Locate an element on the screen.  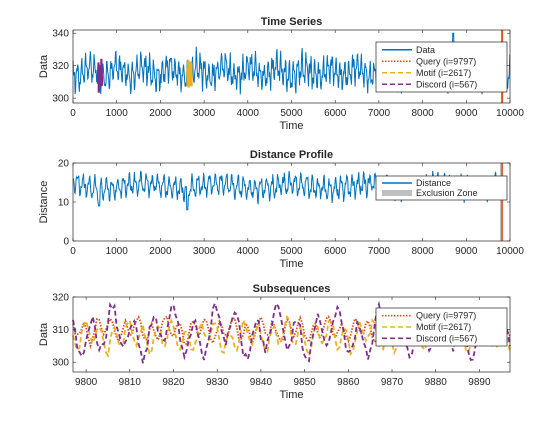
x-tick-label: 9880 is located at coordinates (436, 382).